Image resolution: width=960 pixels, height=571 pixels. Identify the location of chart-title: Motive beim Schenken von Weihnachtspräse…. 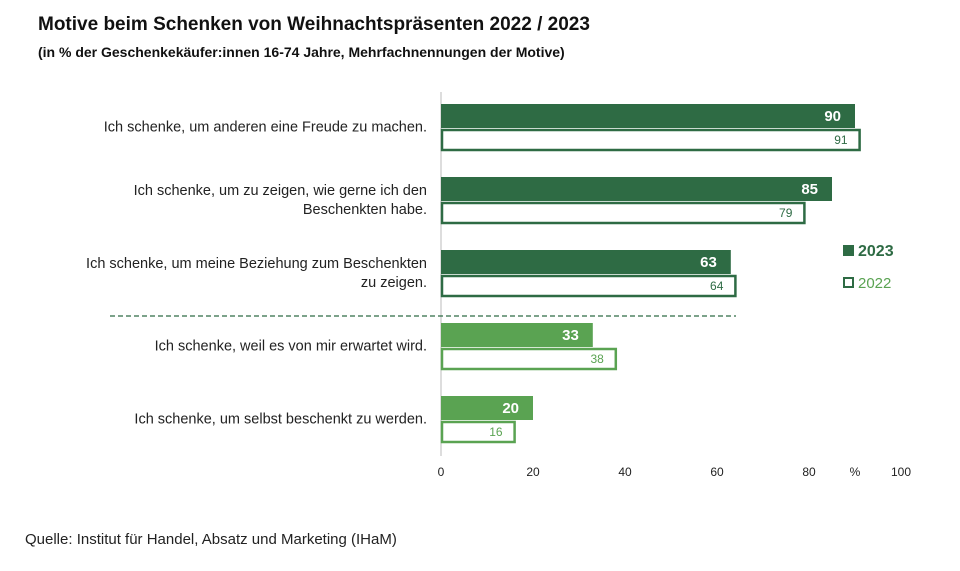
(314, 24).